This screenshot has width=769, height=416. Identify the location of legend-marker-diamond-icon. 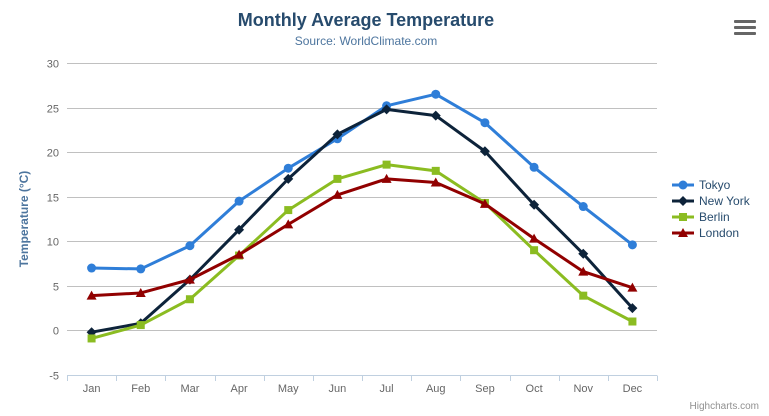
(683, 201).